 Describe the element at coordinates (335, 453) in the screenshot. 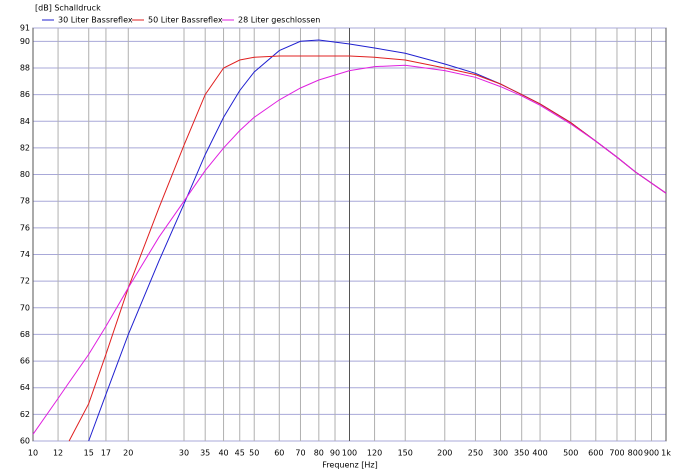

I see `x-tick-label: 90` at that location.